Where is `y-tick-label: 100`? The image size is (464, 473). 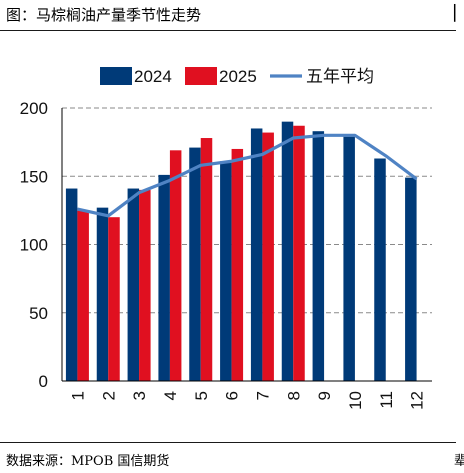
y-tick-label: 100 is located at coordinates (34, 245).